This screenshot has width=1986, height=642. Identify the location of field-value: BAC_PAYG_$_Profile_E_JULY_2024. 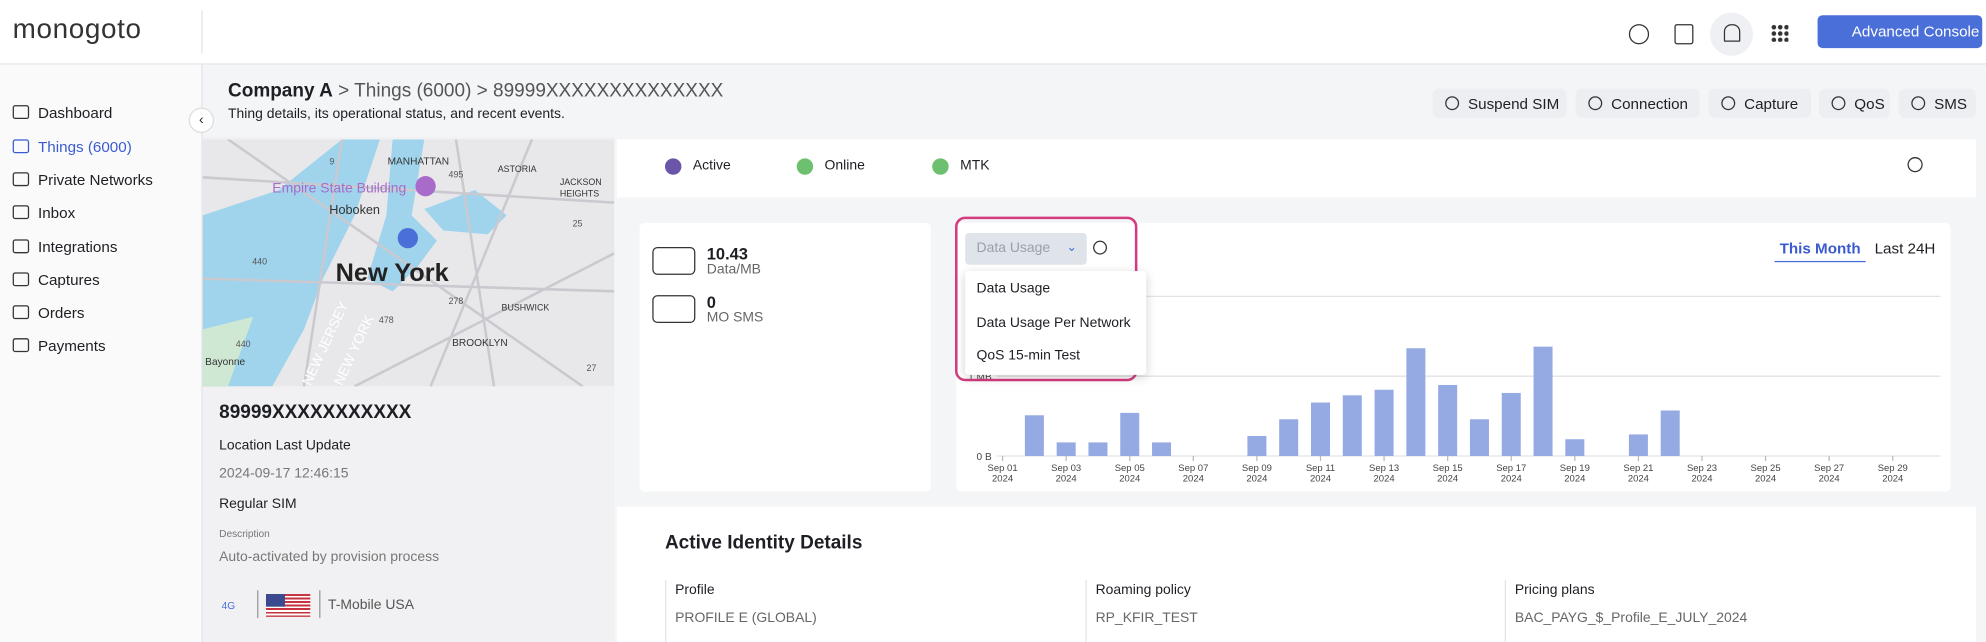
(1631, 618).